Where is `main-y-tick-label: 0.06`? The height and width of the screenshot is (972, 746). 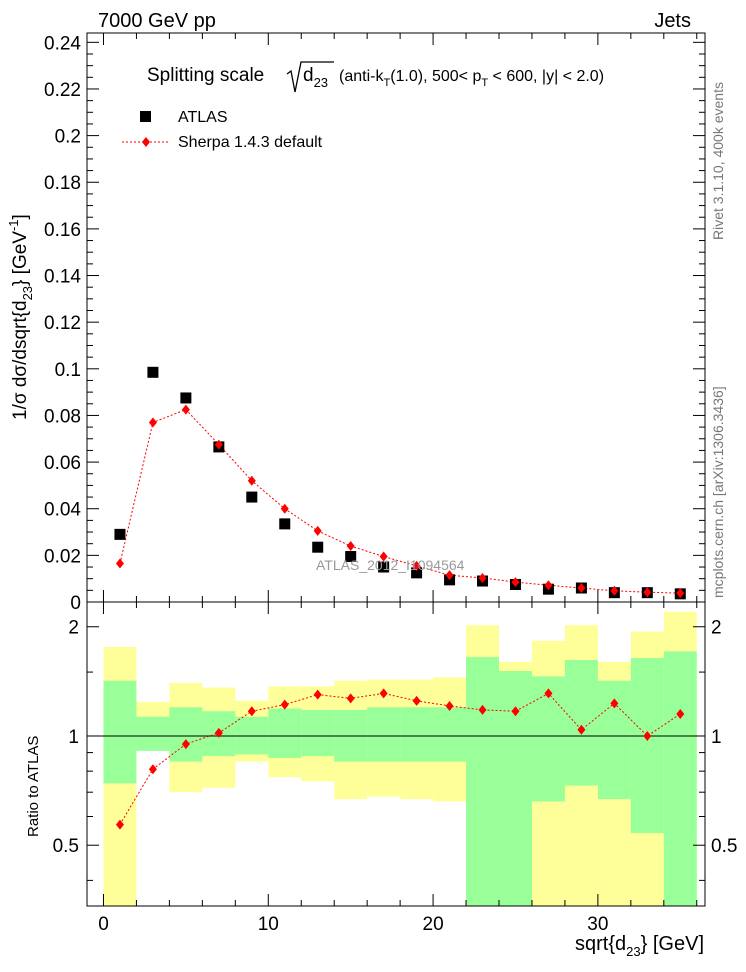
main-y-tick-label: 0.06 is located at coordinates (62, 463).